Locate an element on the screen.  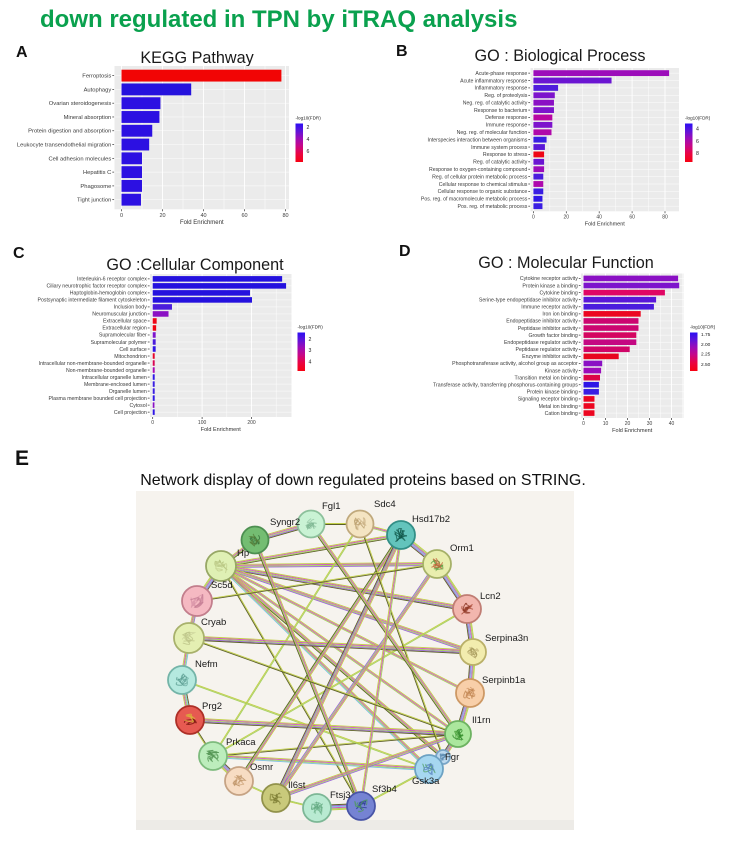
svg-text: Cytokine binding is located at coordinates (558, 293).